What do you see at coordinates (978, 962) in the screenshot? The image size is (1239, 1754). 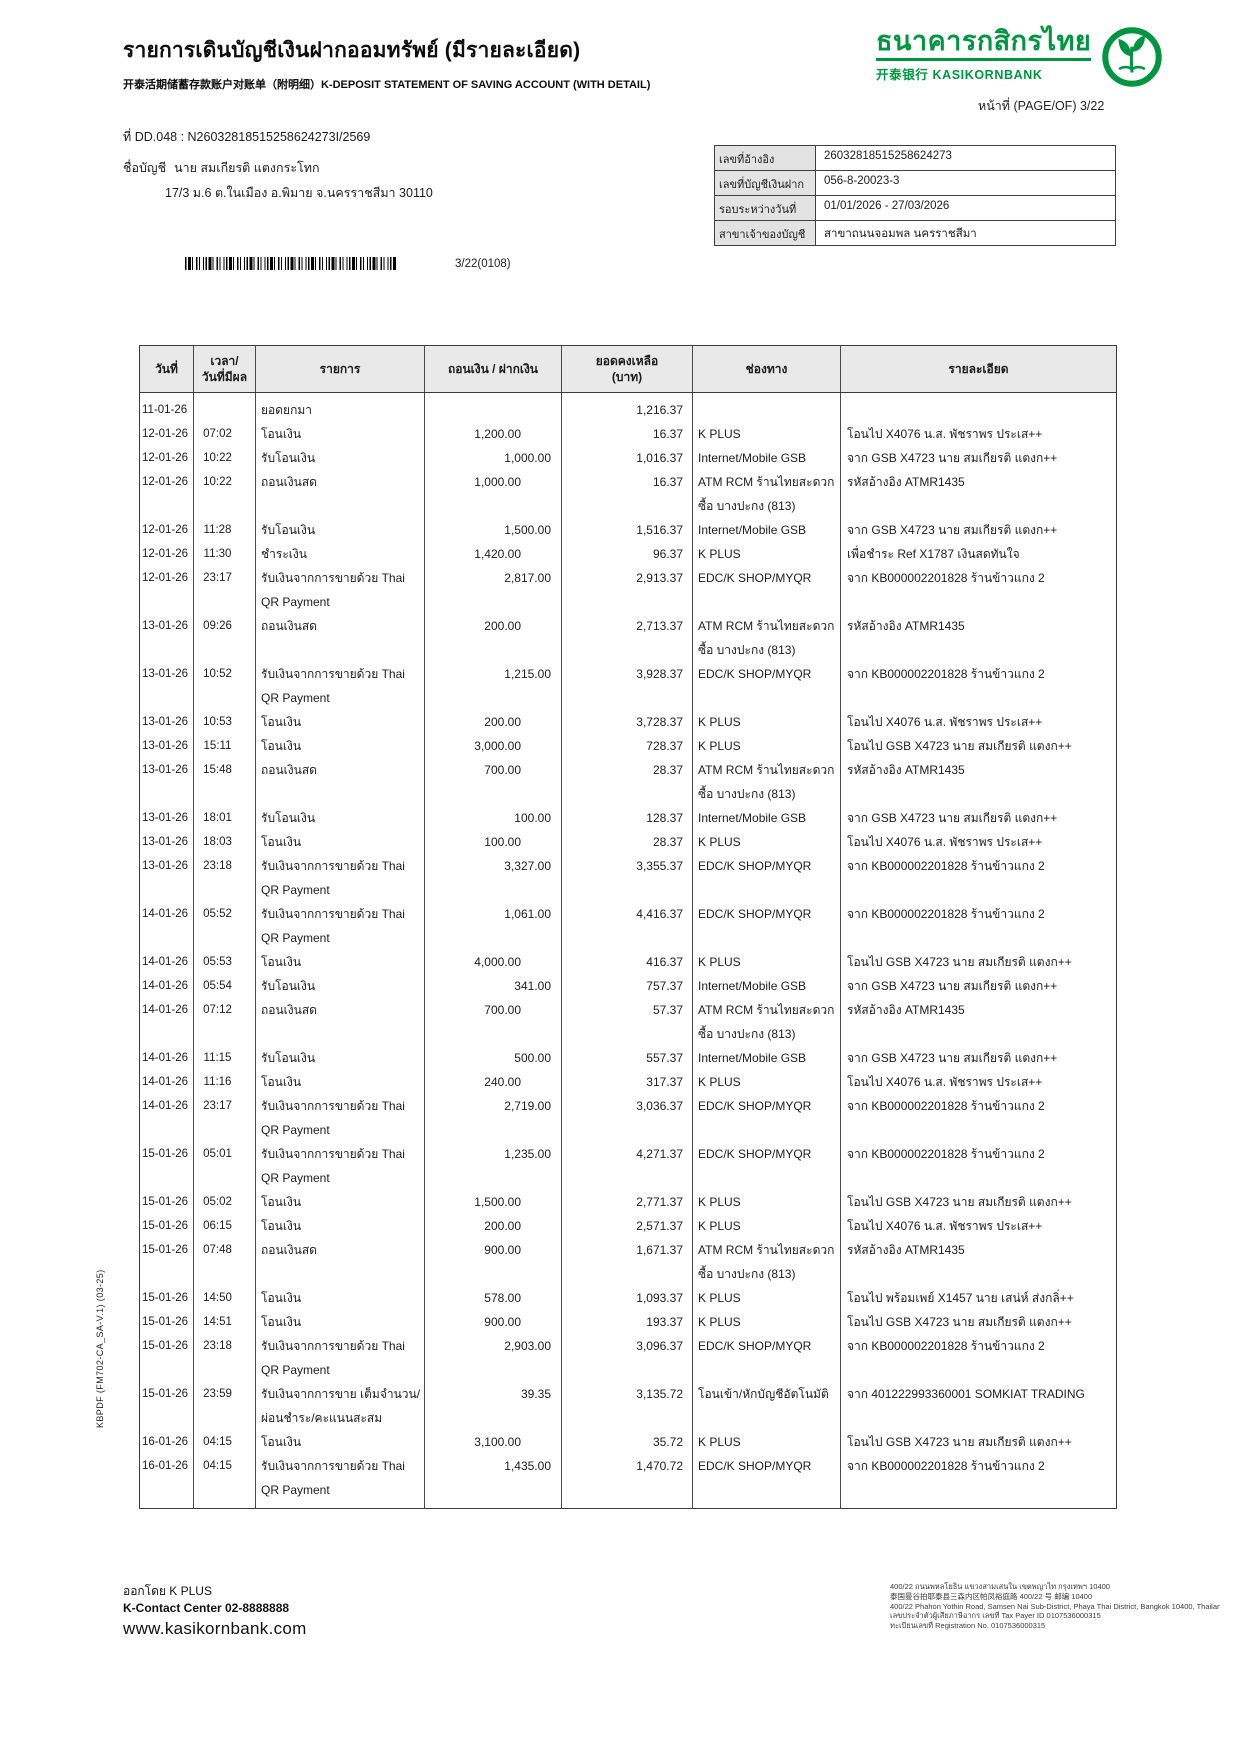 I see `cell-detail: โอนไป GSB X4723 นาย สมเกียรติ แตงก++` at bounding box center [978, 962].